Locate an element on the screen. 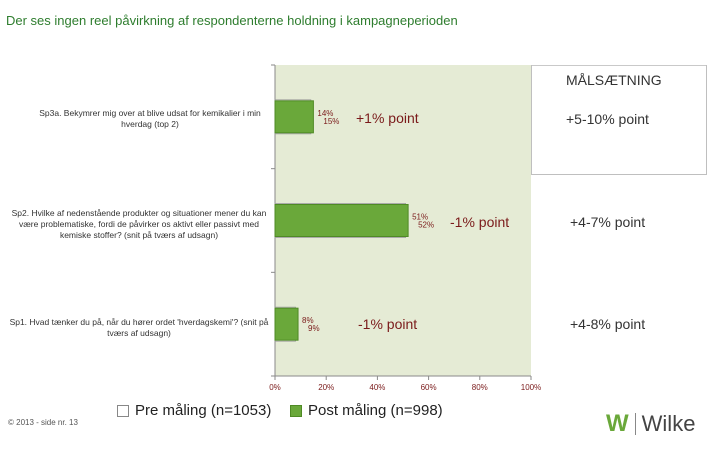  x-tick-label: 40% is located at coordinates (377, 387).